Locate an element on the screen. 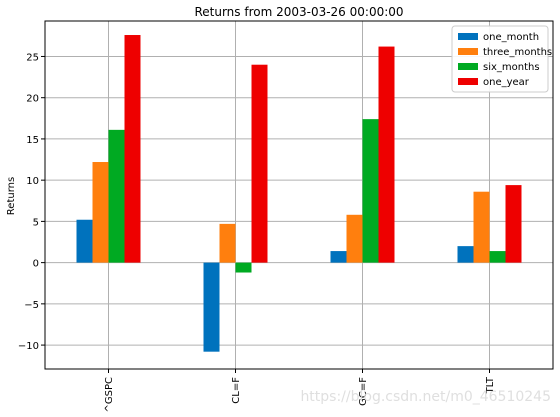  bar-three_months-^GSPC is located at coordinates (100, 212).